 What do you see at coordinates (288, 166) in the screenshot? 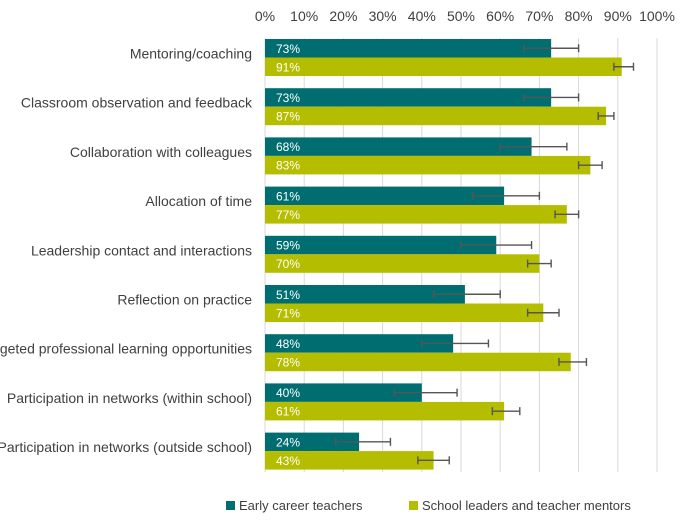
I see `data-label: 83%` at bounding box center [288, 166].